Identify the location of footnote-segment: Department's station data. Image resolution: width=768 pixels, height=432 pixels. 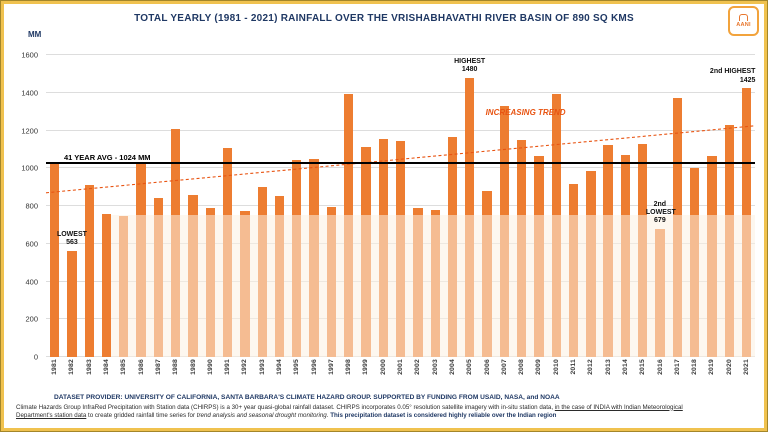
(51, 416).